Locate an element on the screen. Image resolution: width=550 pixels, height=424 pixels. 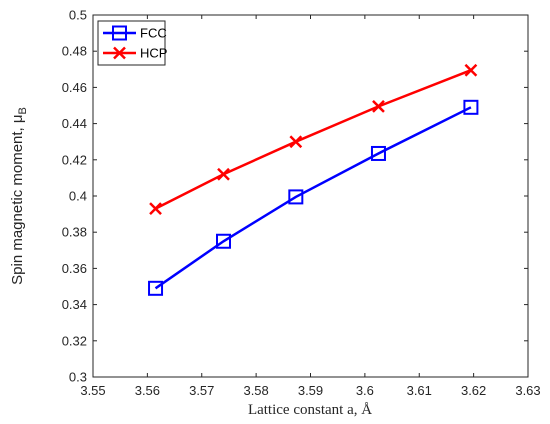
legend-hcp-marker is located at coordinates (119, 53).